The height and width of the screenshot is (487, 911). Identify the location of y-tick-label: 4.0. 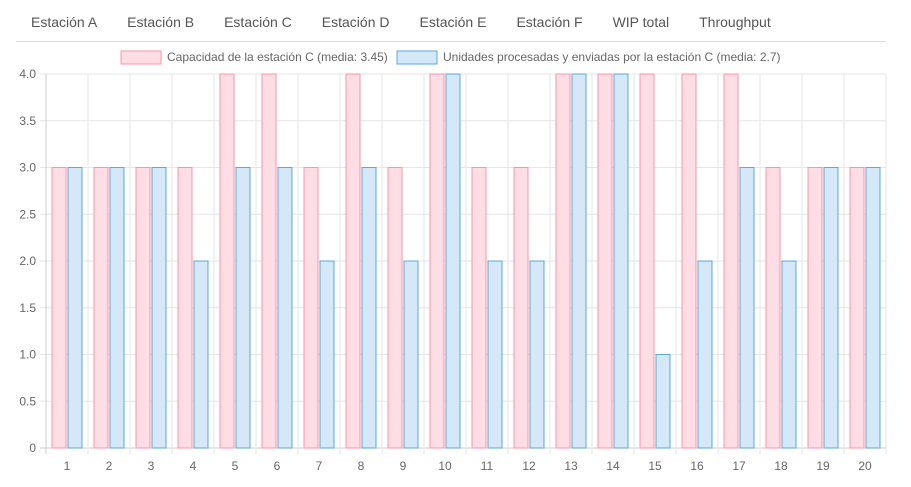
(27, 74).